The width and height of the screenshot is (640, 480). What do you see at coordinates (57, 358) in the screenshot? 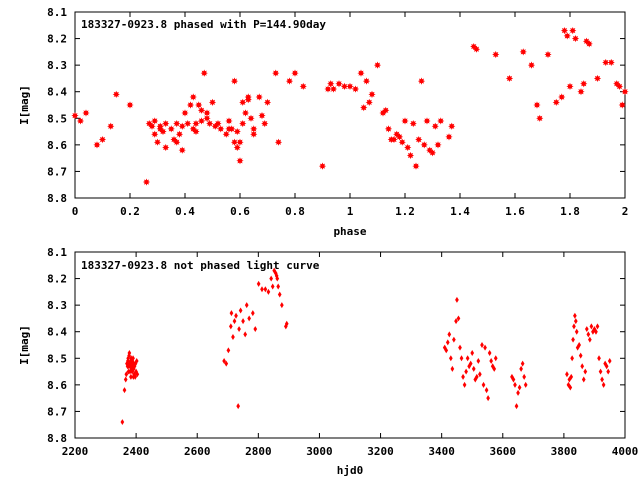
I see `y-tick-label: 8.5` at bounding box center [57, 358].